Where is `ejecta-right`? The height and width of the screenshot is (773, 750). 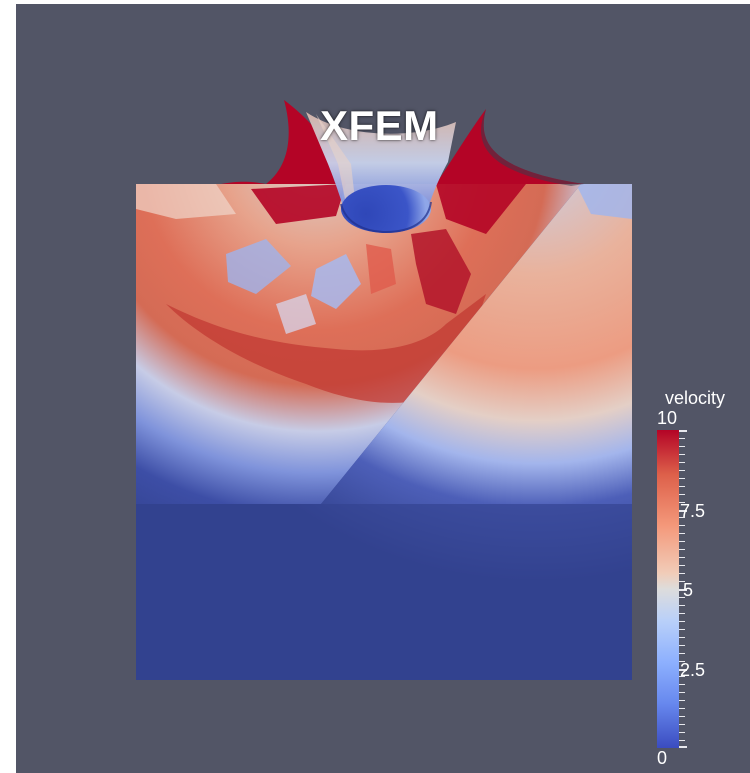 ejecta-right is located at coordinates (510, 146).